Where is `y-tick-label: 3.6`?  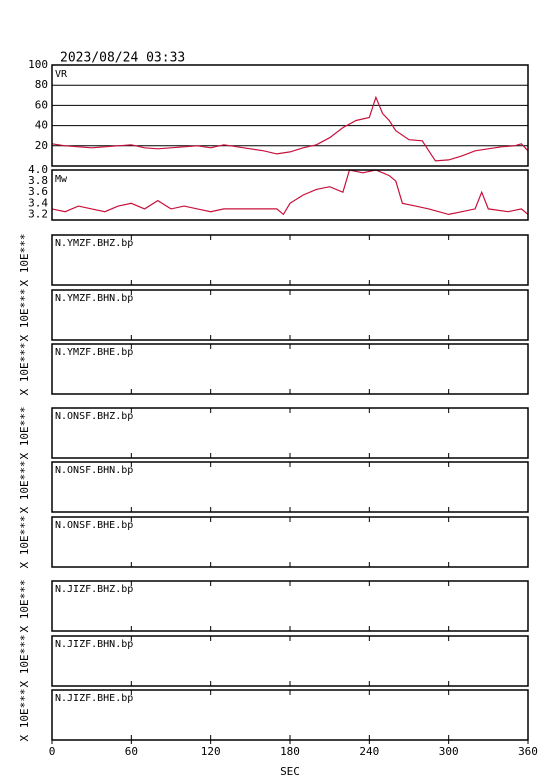
y-tick-label: 3.6 is located at coordinates (38, 191).